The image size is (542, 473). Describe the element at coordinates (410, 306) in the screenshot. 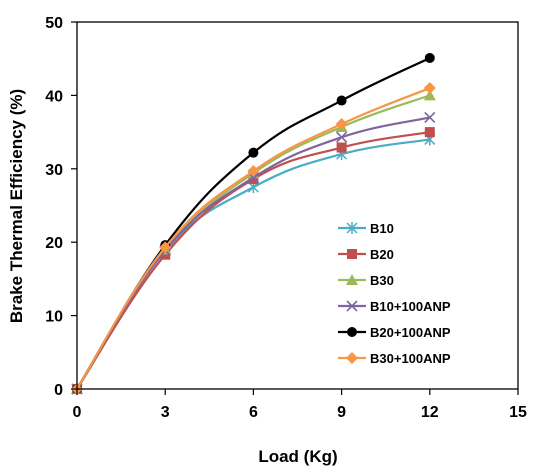

I see `legend-label: B10+100ANP` at that location.